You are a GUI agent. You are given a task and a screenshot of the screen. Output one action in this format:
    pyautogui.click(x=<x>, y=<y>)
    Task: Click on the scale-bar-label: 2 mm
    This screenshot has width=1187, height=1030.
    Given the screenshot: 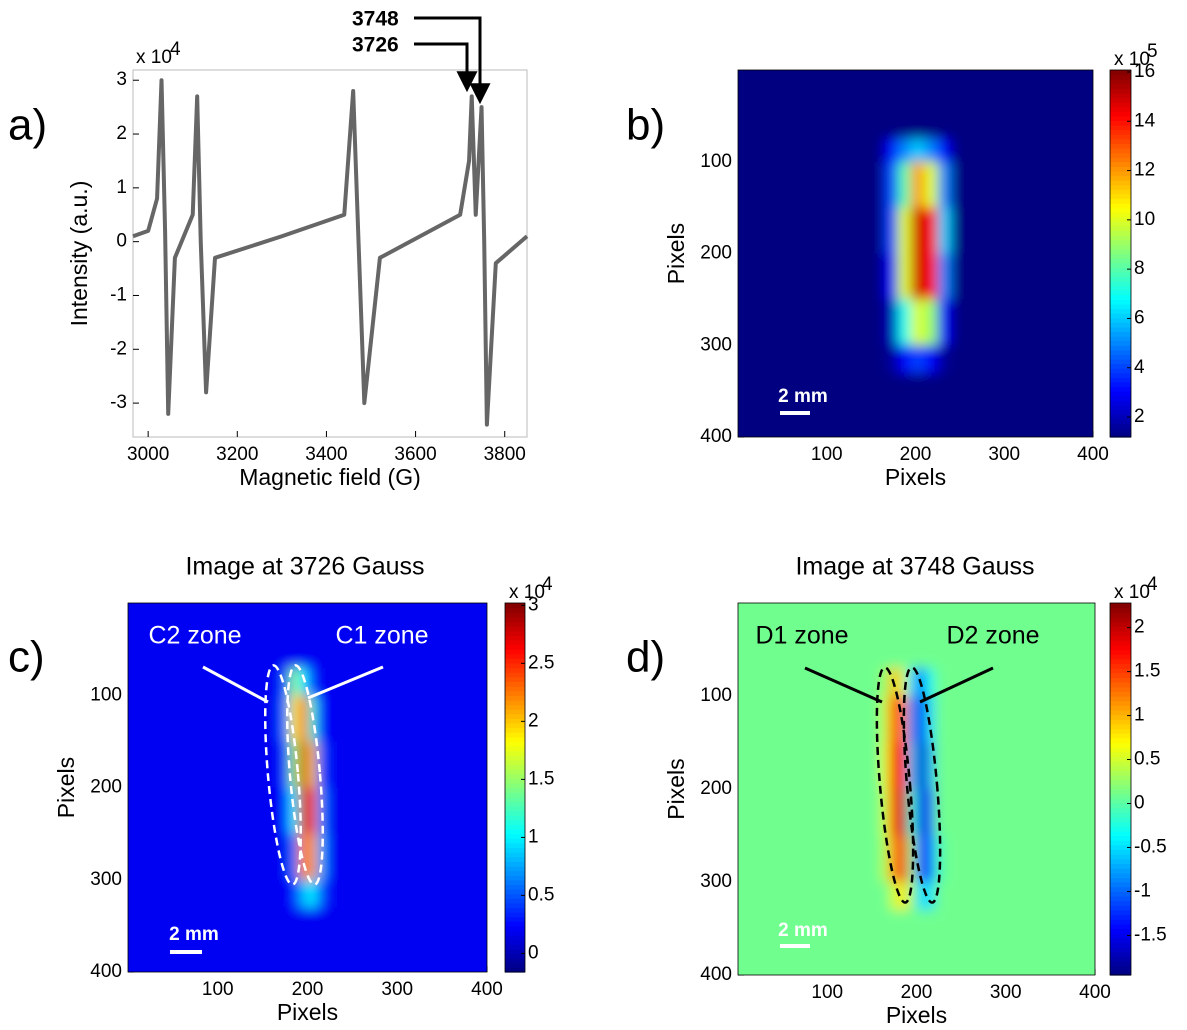 What is the action you would take?
    pyautogui.click(x=194, y=934)
    